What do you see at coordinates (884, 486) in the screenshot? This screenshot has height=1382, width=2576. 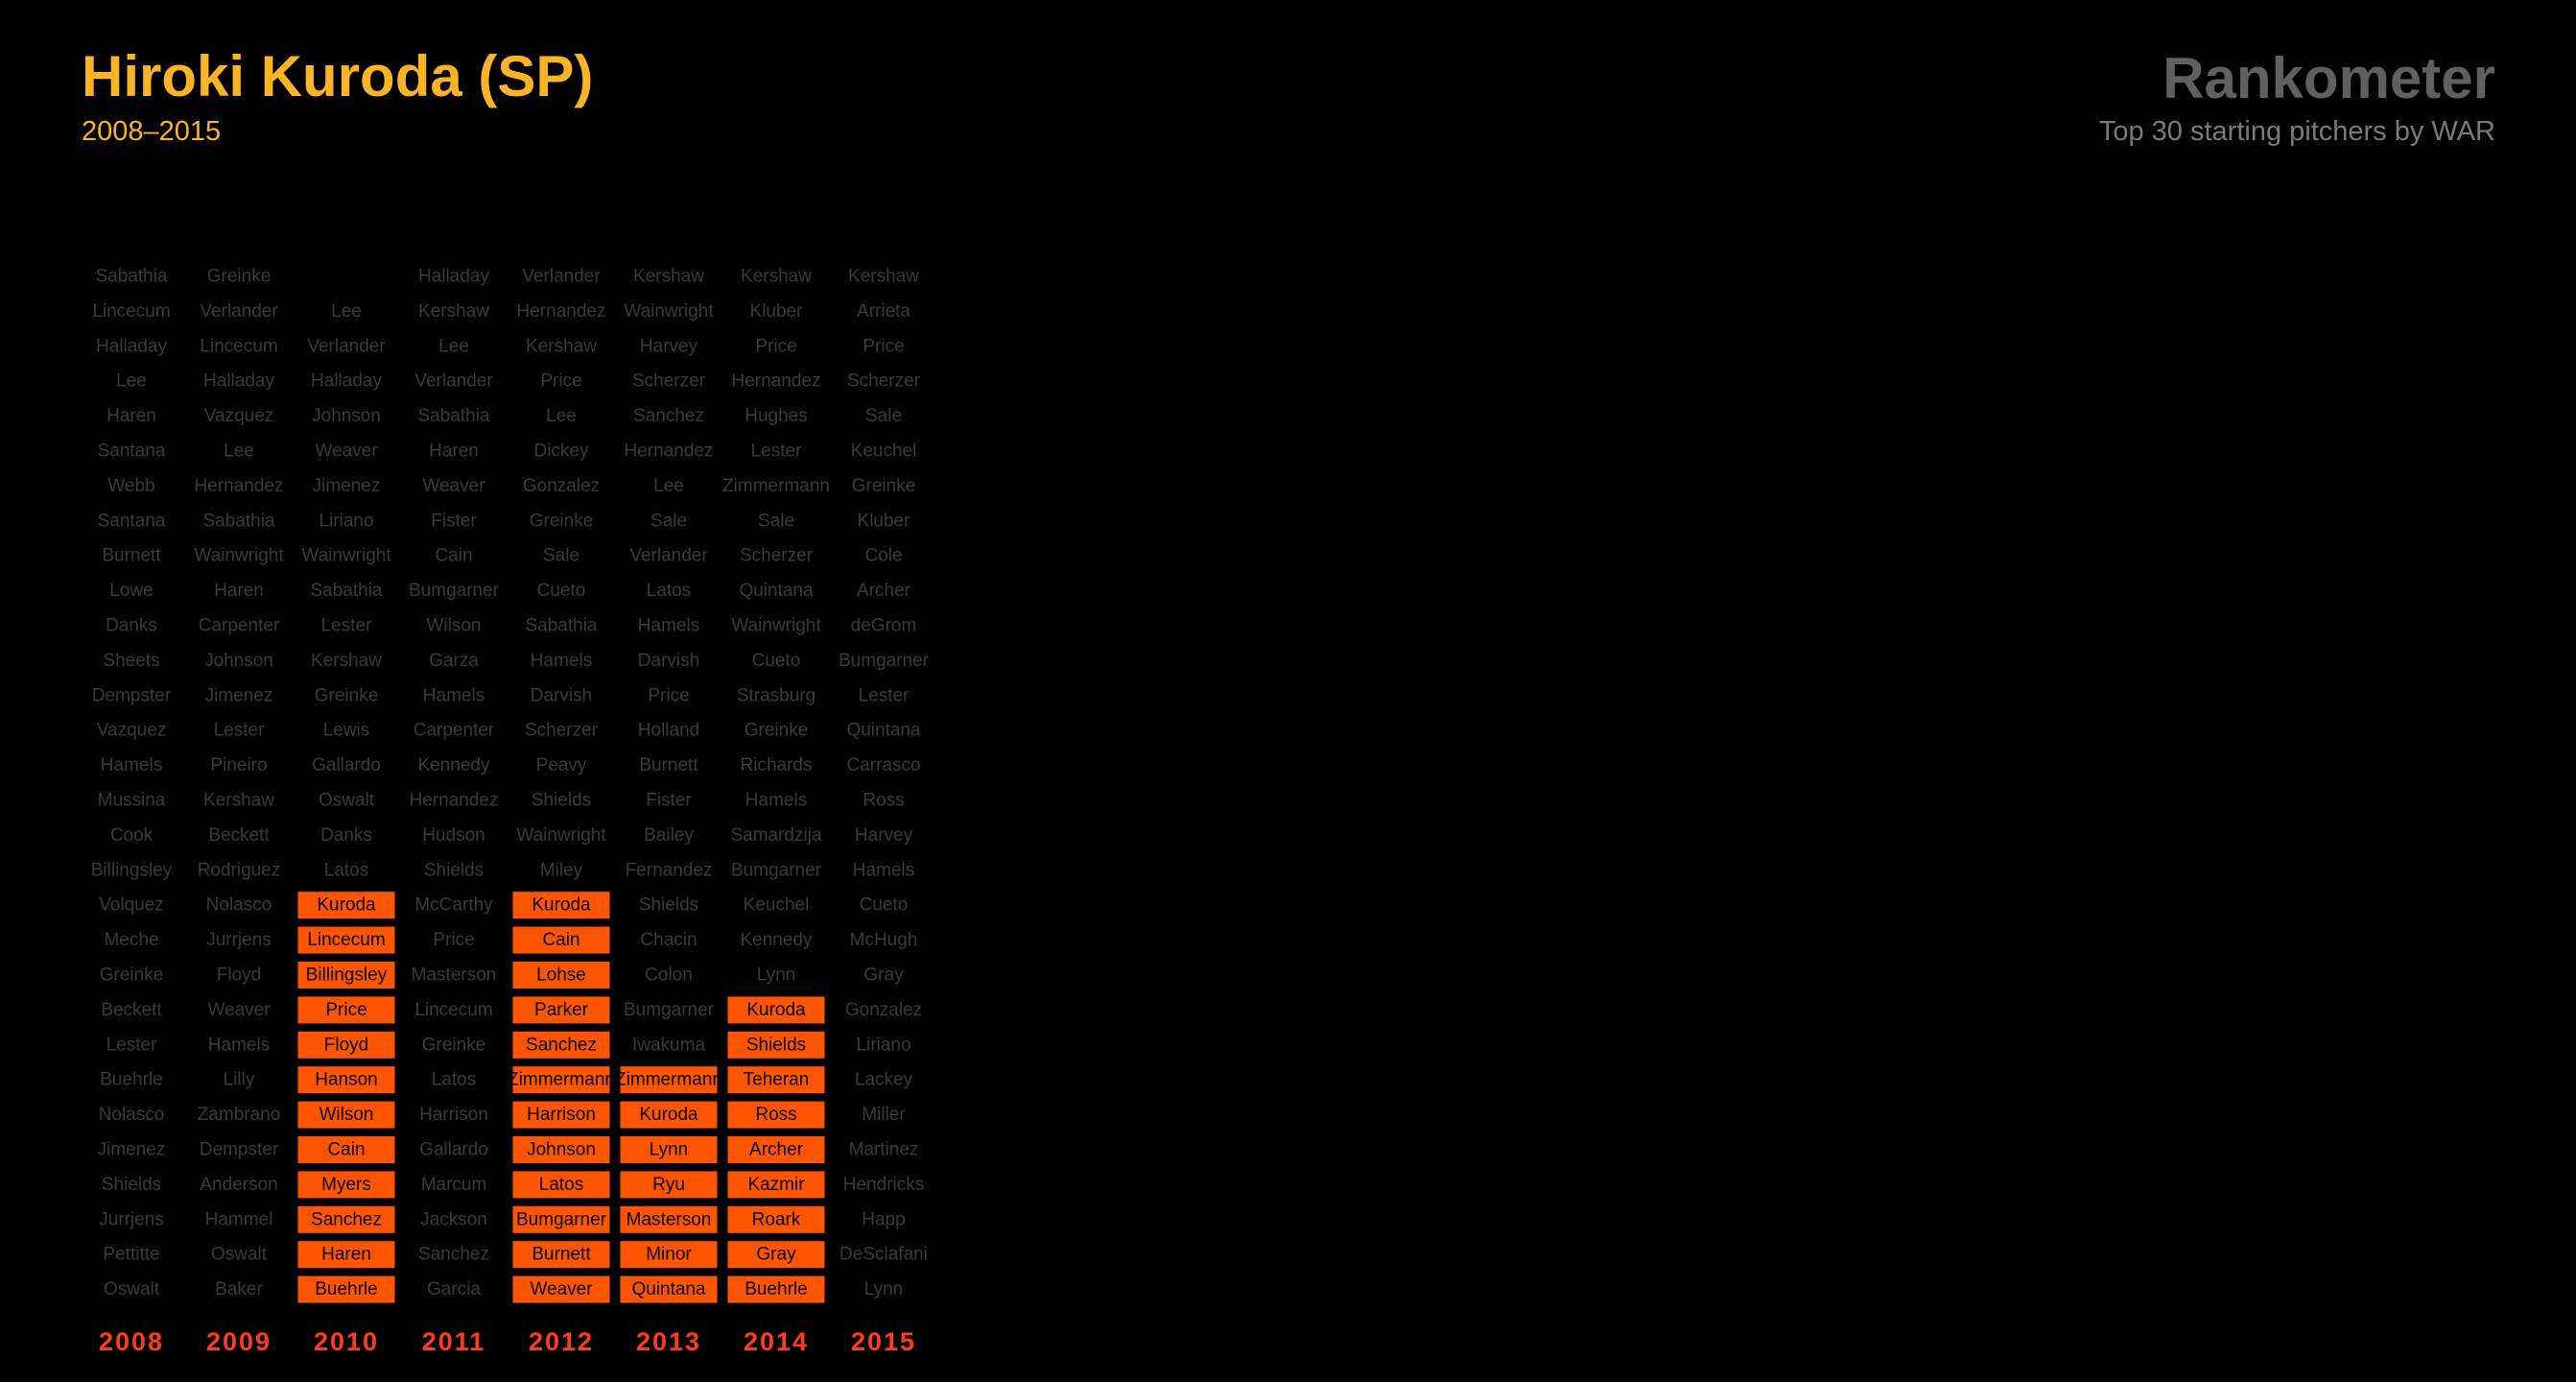 I see `pitcher-label-2015-rank-7: Greinke` at bounding box center [884, 486].